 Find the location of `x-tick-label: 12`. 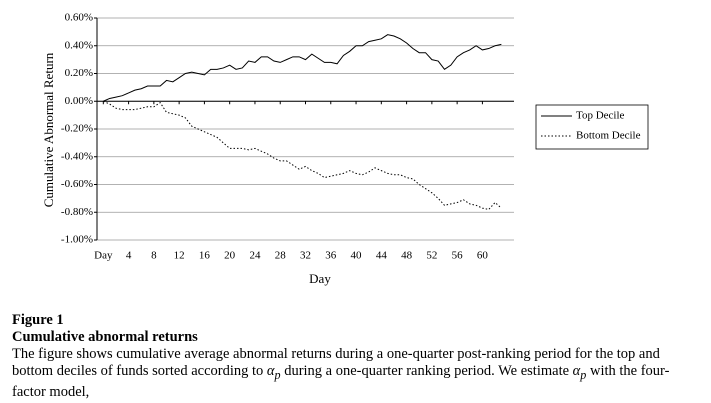

x-tick-label: 12 is located at coordinates (179, 256).